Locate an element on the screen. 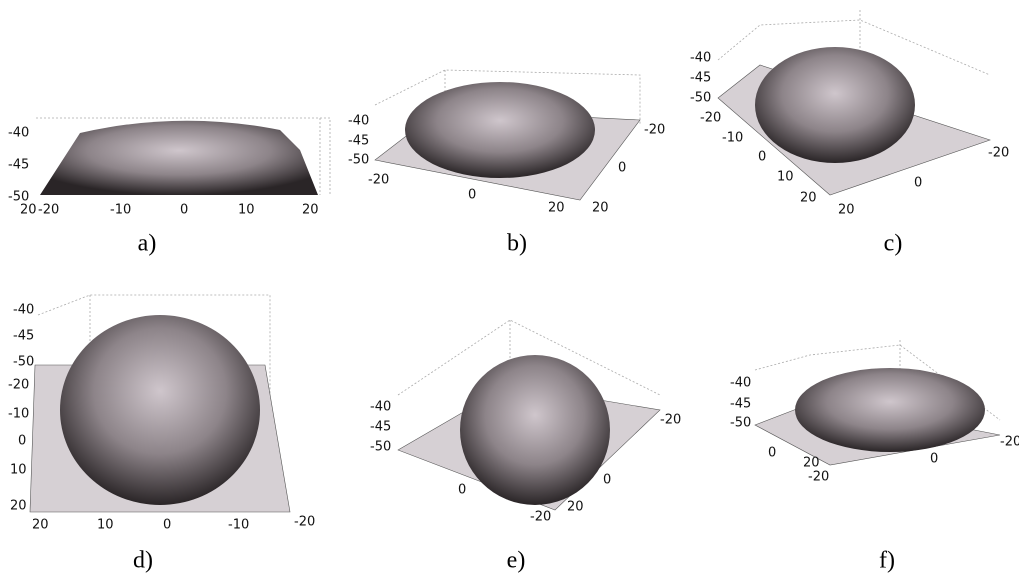 The image size is (1019, 576). panel-a is located at coordinates (183, 156).